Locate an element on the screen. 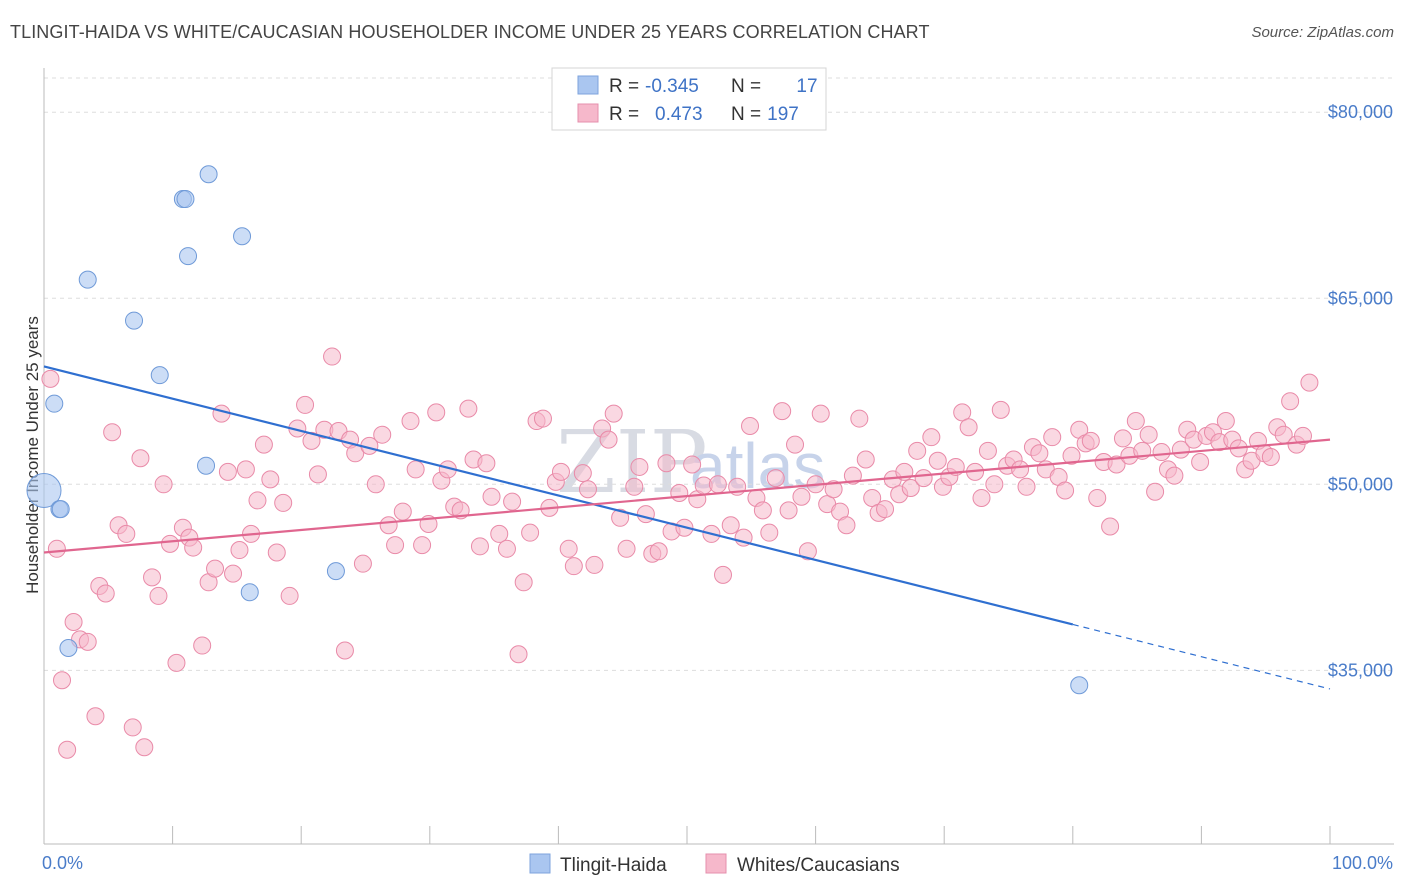  y-tick-label: $80,000 is located at coordinates (1360, 112).